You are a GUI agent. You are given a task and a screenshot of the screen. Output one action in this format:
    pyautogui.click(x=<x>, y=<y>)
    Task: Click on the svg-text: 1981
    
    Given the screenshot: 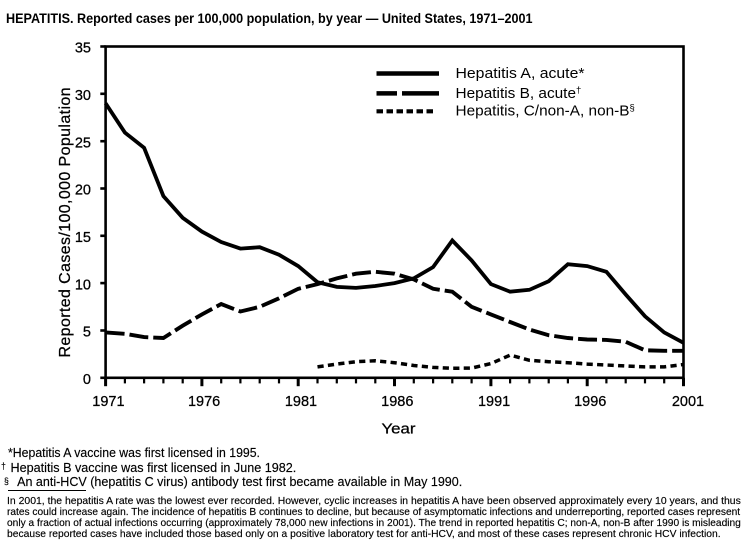 What is the action you would take?
    pyautogui.click(x=301, y=402)
    